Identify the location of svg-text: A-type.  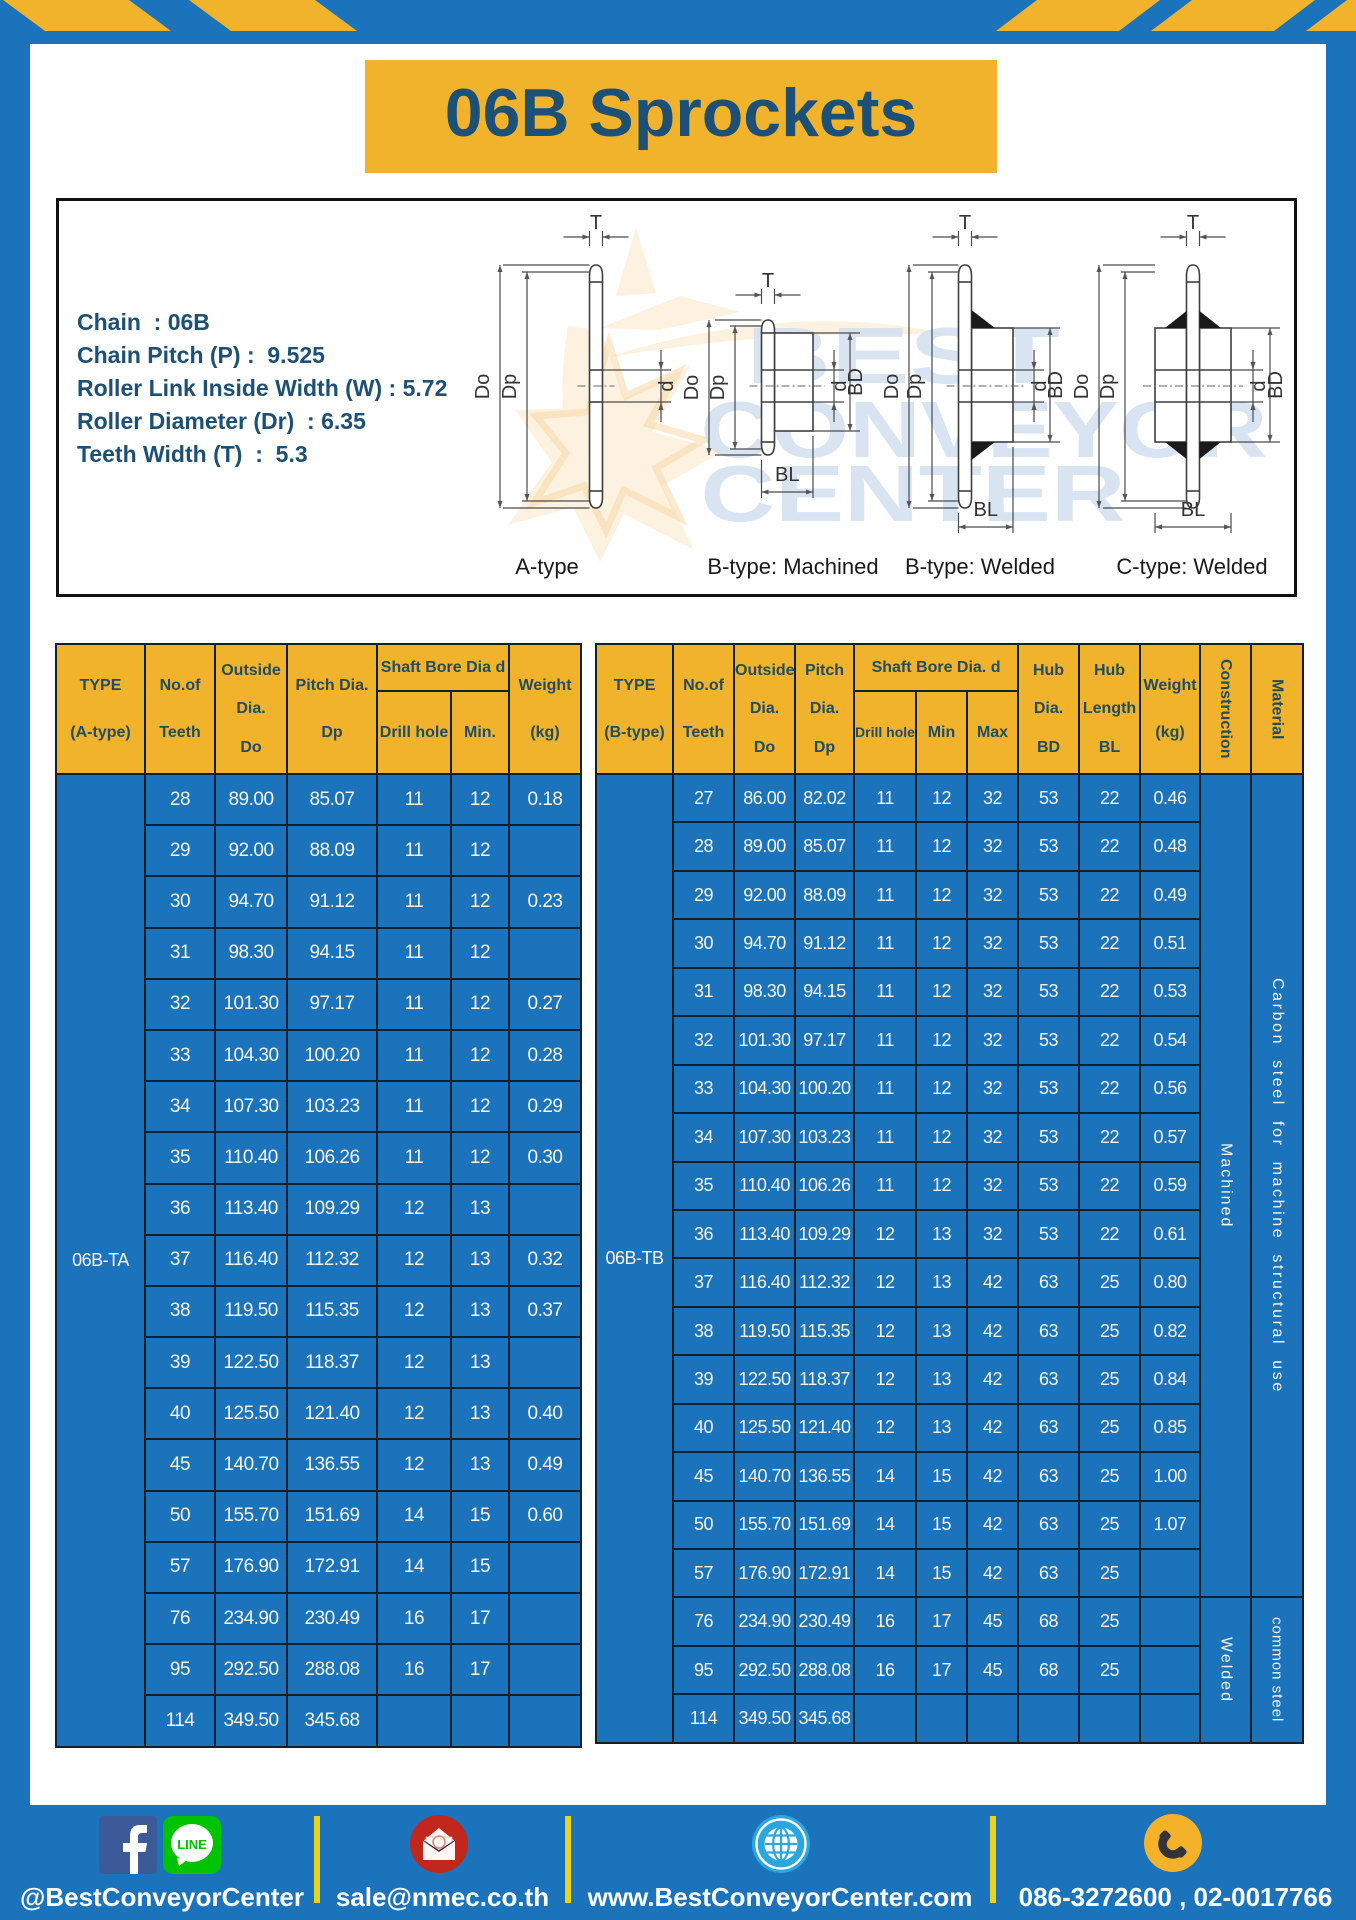
(547, 566).